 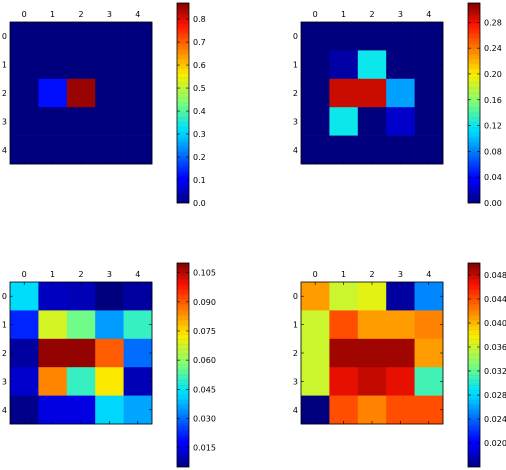 I want to click on colorbar-tick-label: 0.7, so click(x=199, y=42).